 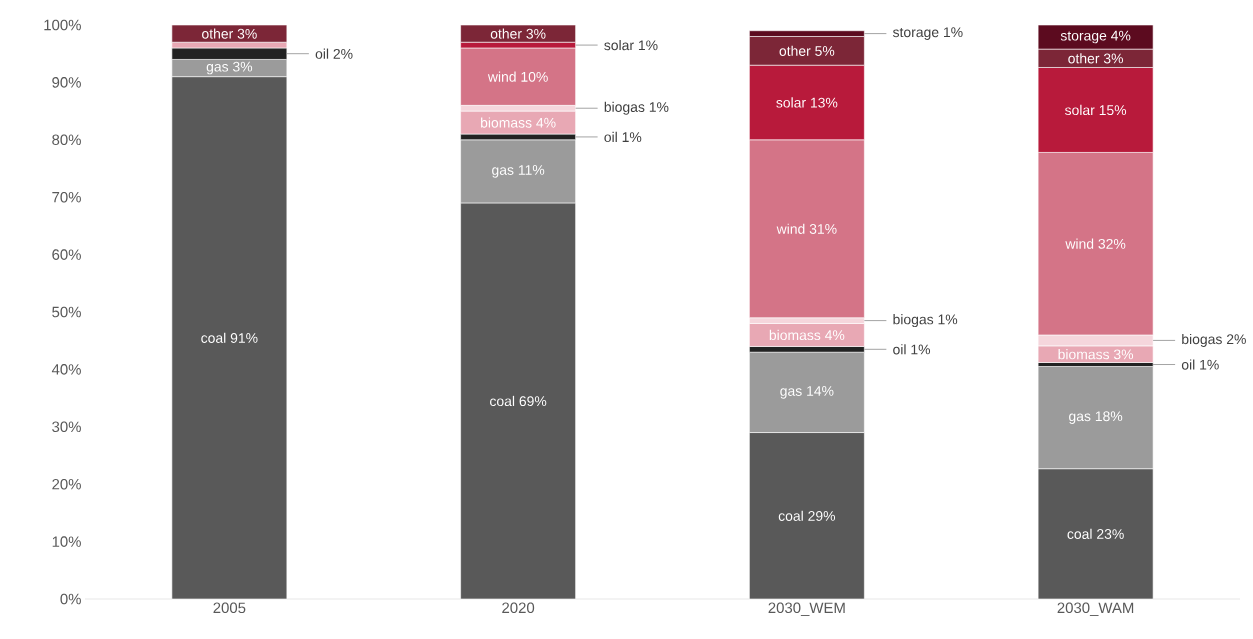 I want to click on data-label: wind 10%, so click(x=517, y=76).